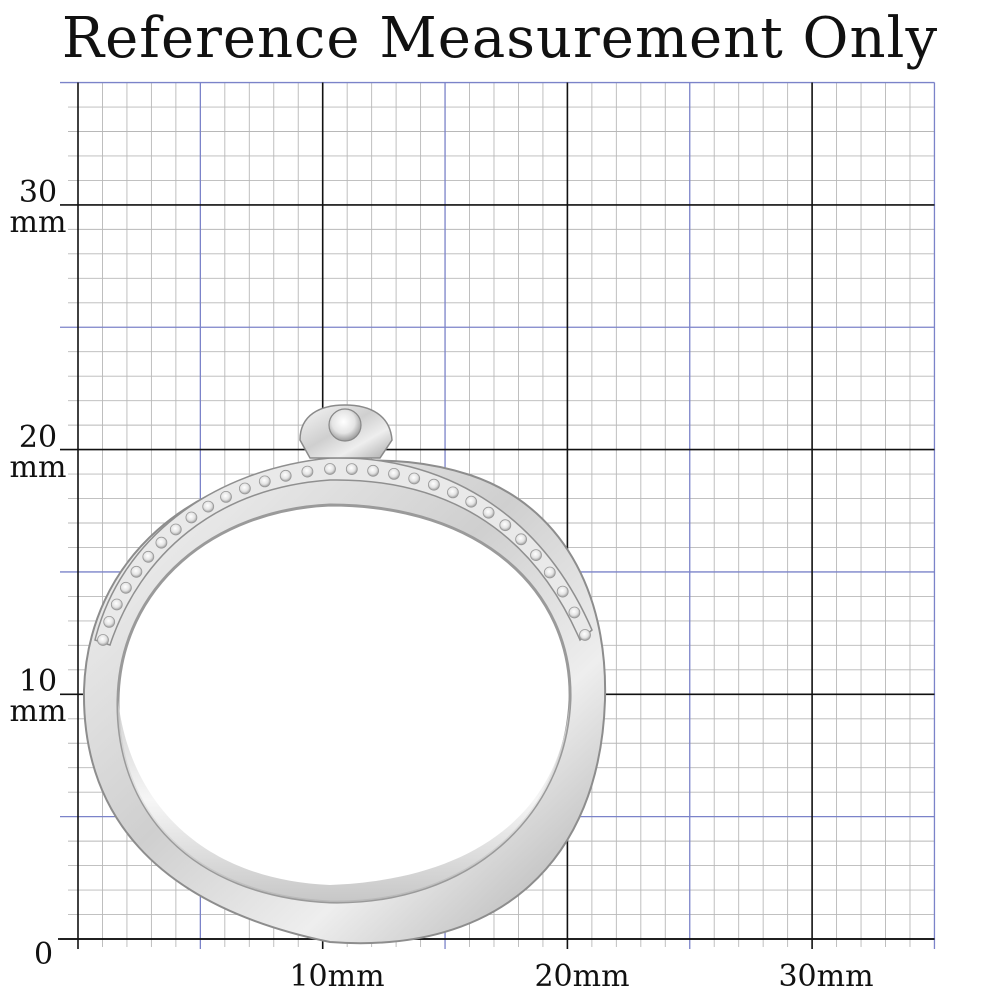 The image size is (1000, 1000). I want to click on y-label-30-value: 30, so click(38, 192).